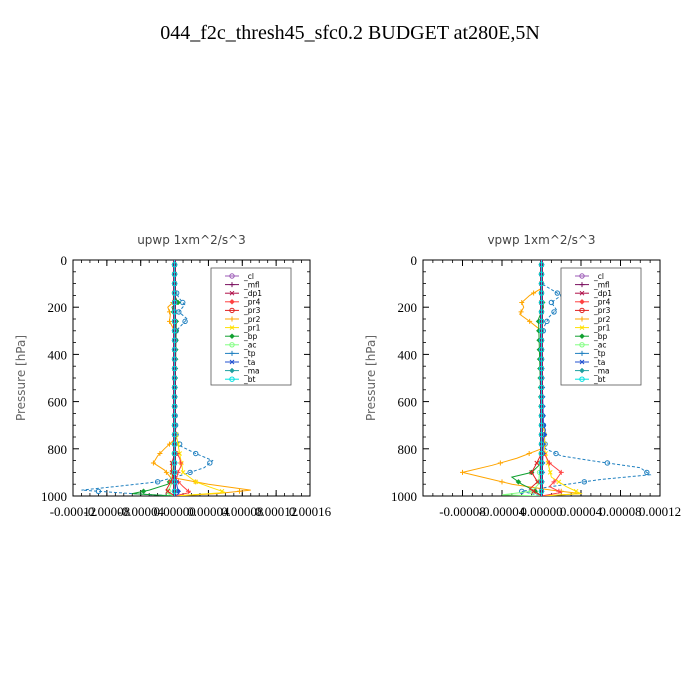 This screenshot has height=700, width=700. What do you see at coordinates (602, 319) in the screenshot?
I see `panel-2-legend-label: _pr2` at bounding box center [602, 319].